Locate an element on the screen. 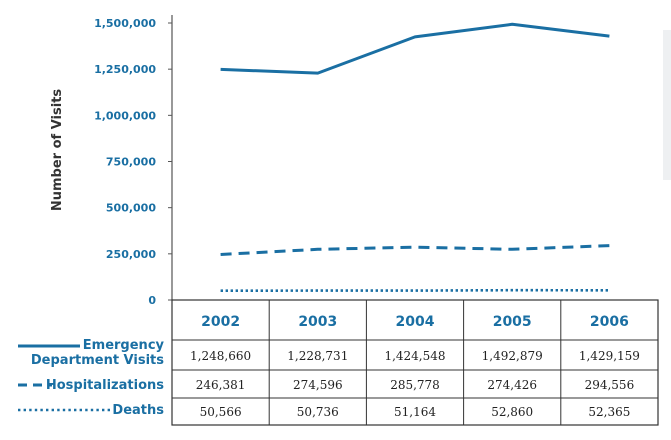  y-tick-label: 250,000 is located at coordinates (131, 254).